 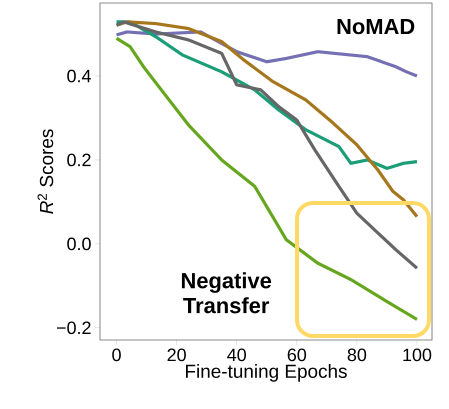 What do you see at coordinates (73, 327) in the screenshot?
I see `y-tick-label: −0.2` at bounding box center [73, 327].